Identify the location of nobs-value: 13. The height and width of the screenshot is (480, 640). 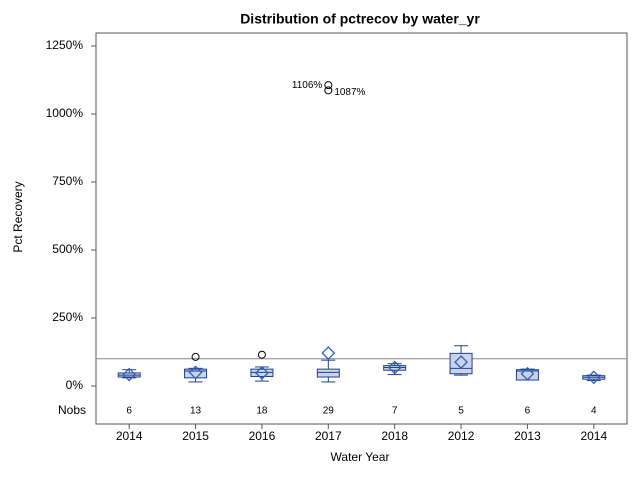
(196, 411).